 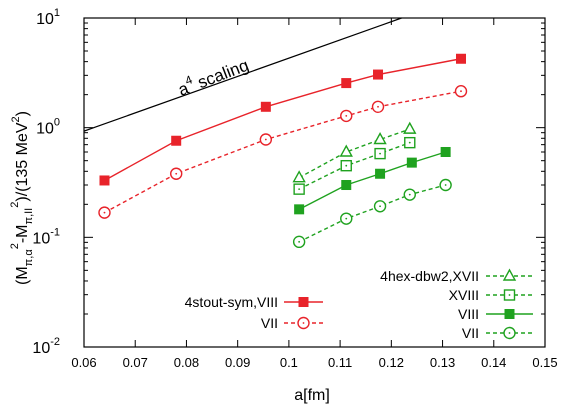 What do you see at coordinates (46, 346) in the screenshot?
I see `y-tick-label: 10⁻²` at bounding box center [46, 346].